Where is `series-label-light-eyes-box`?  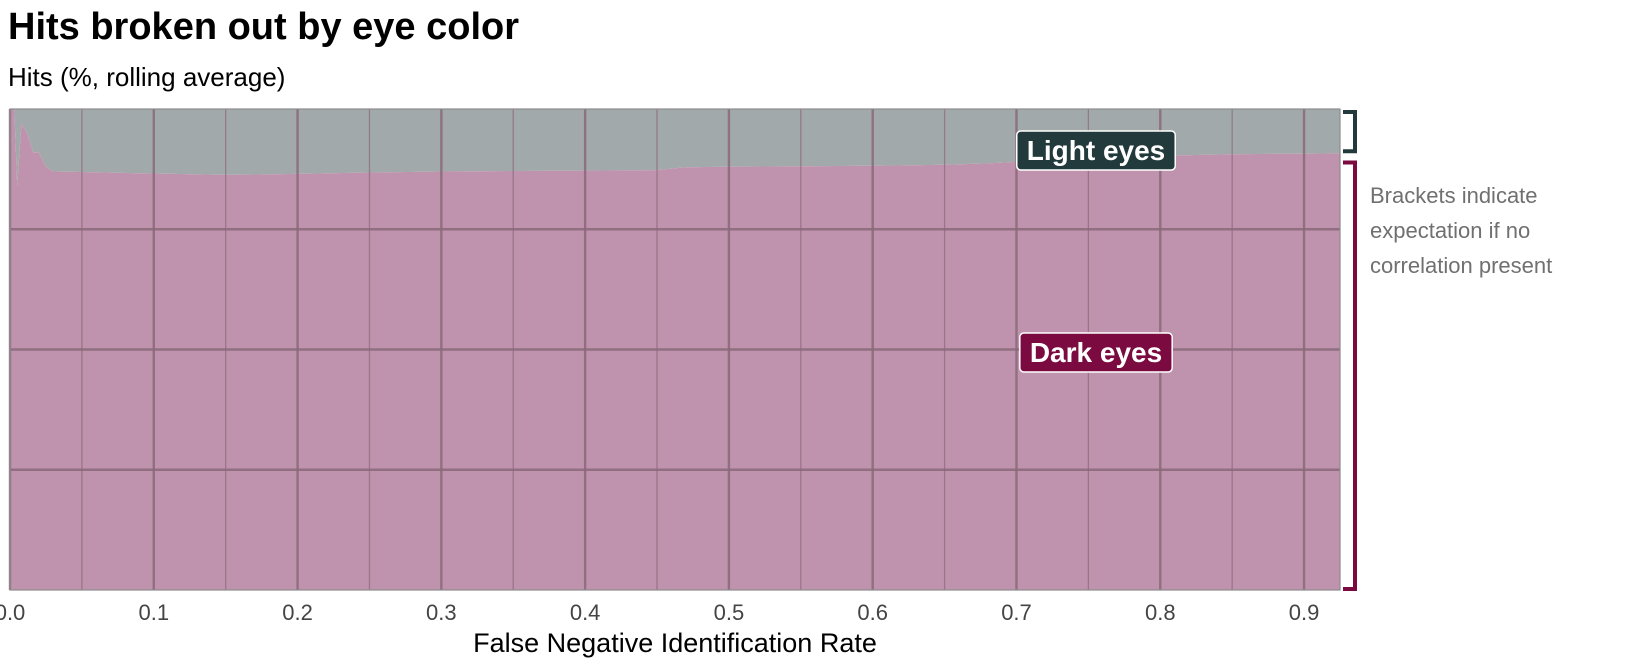
series-label-light-eyes-box is located at coordinates (1096, 150).